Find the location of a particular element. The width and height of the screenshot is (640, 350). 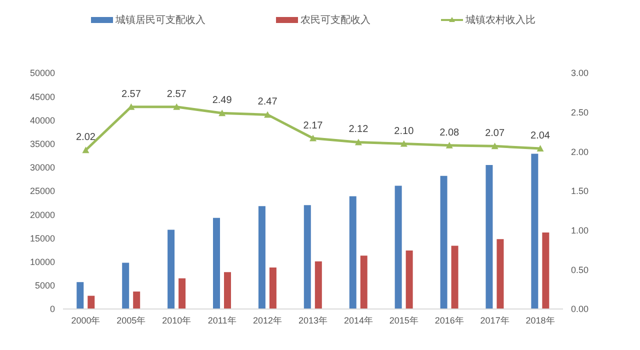

x-tick-label: 2005年 is located at coordinates (131, 320).